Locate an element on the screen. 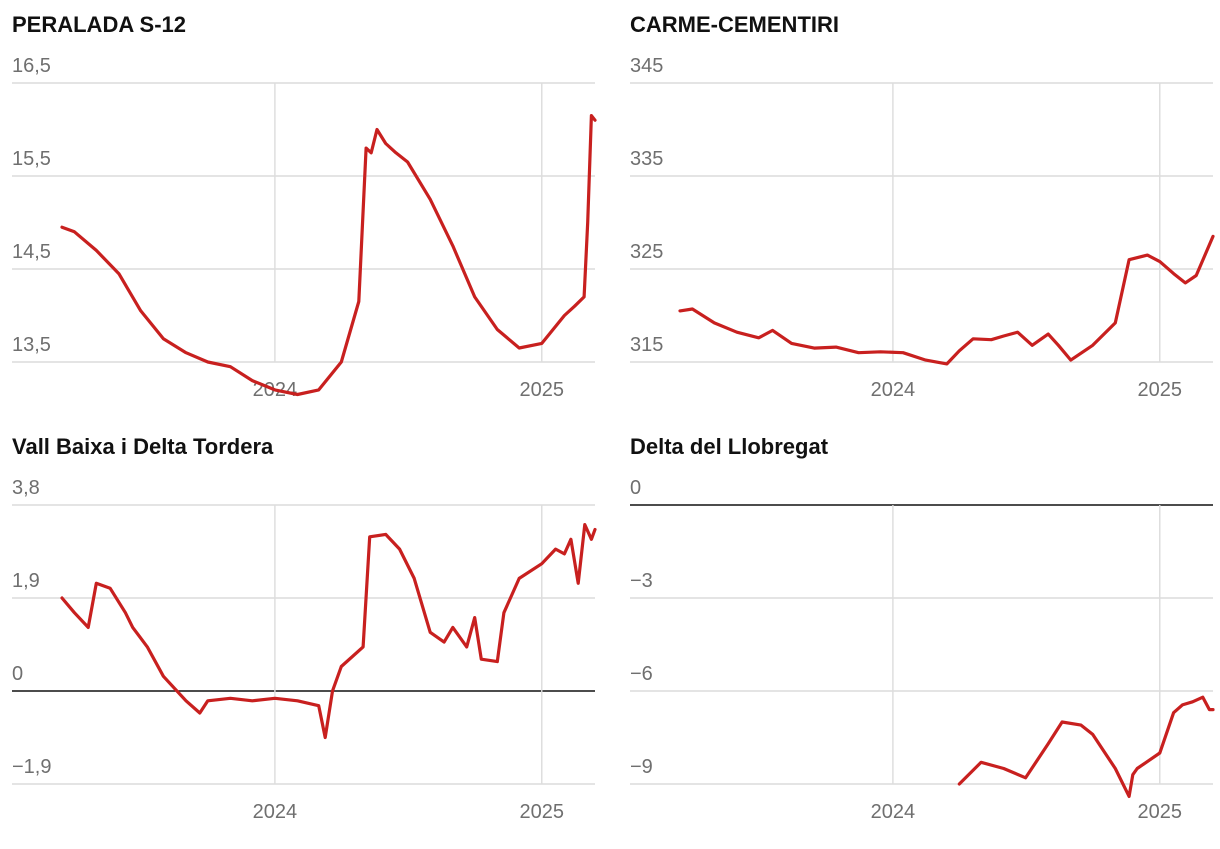  chart-title: Delta del Llobregat is located at coordinates (729, 446).